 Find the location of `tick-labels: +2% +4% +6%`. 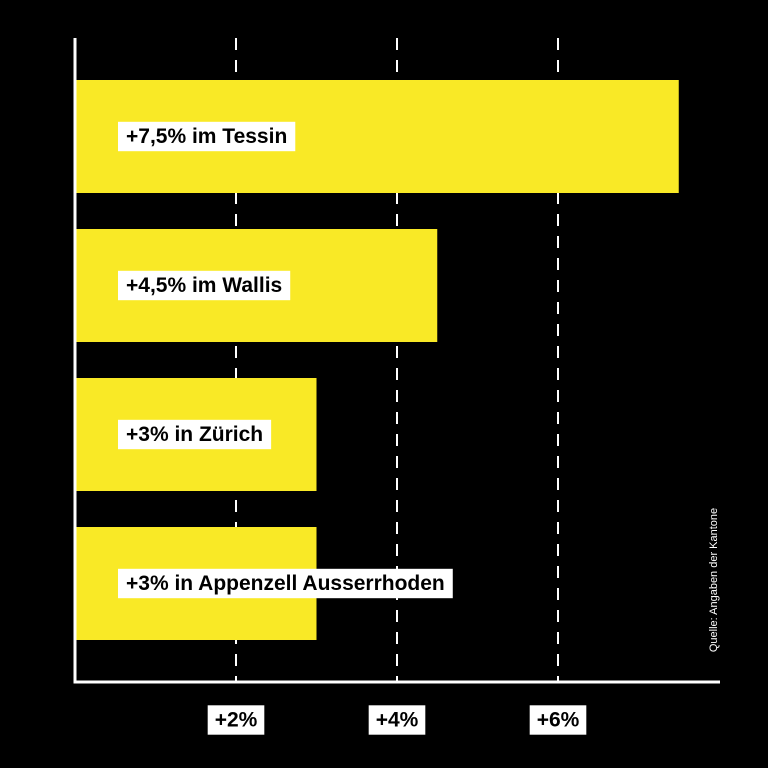

tick-labels: +2% +4% +6% is located at coordinates (397, 720).